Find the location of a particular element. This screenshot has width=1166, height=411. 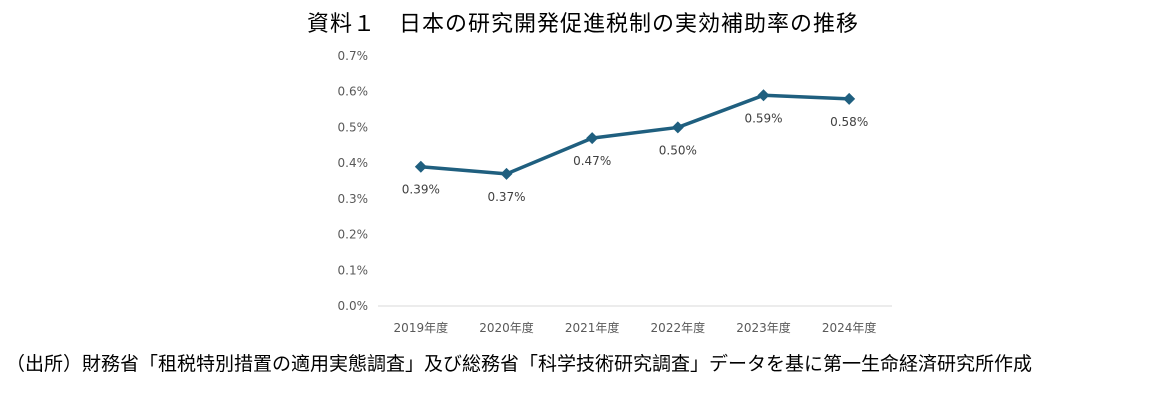

y-axis-ticks: 0.0% 0.1% 0.2% 0.3% 0.4% 0.5% 0.6% 0.7% is located at coordinates (353, 181).